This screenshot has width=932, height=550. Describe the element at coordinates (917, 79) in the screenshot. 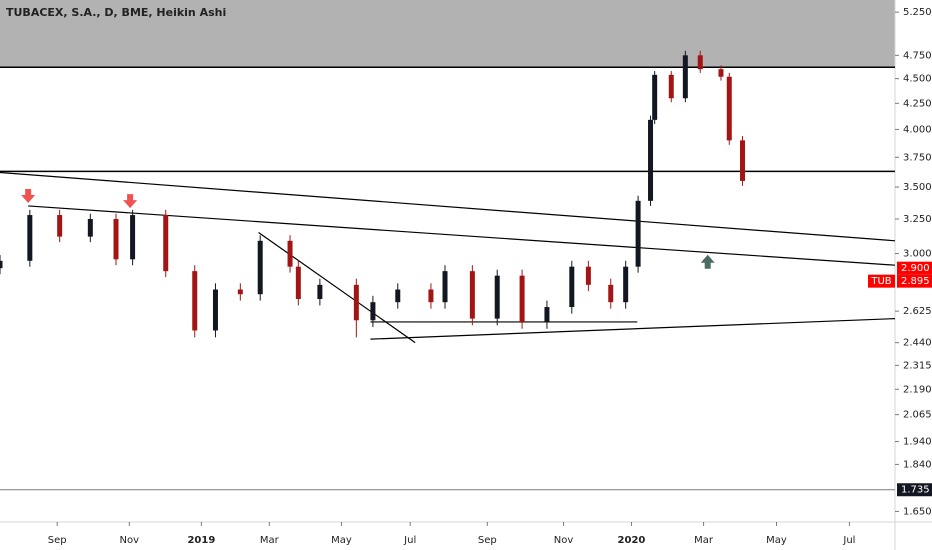

I see `y-tick-label: 4.500` at that location.